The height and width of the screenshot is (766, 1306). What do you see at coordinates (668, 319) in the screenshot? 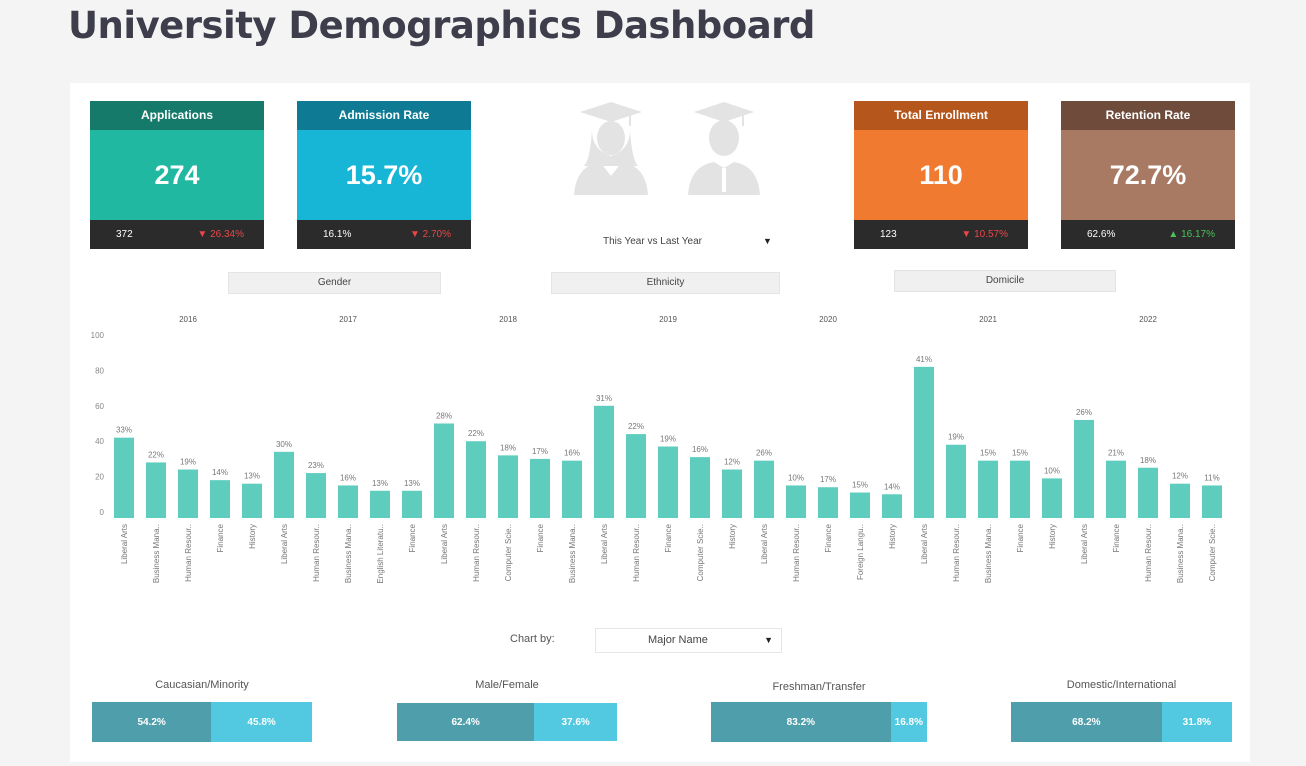
I see `year-label: 2019` at bounding box center [668, 319].